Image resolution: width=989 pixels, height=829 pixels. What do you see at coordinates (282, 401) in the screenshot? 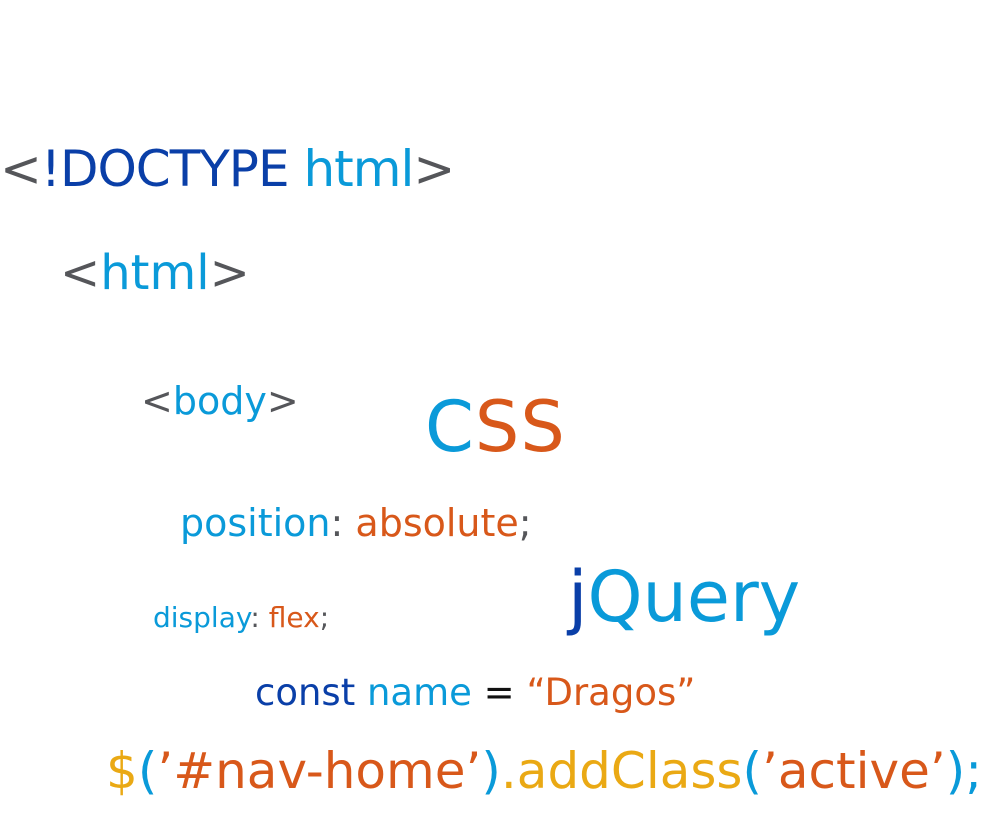
I see `body-close-bracket: >` at bounding box center [282, 401].